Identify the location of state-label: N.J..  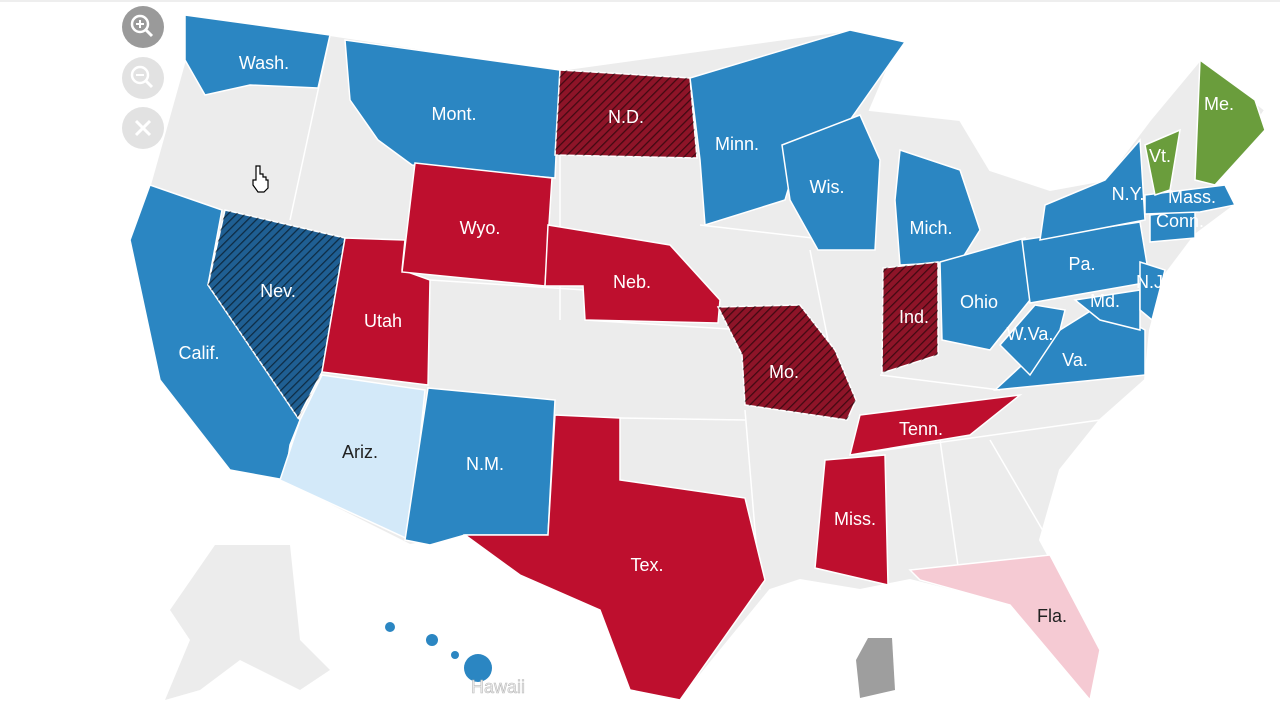
(1152, 282).